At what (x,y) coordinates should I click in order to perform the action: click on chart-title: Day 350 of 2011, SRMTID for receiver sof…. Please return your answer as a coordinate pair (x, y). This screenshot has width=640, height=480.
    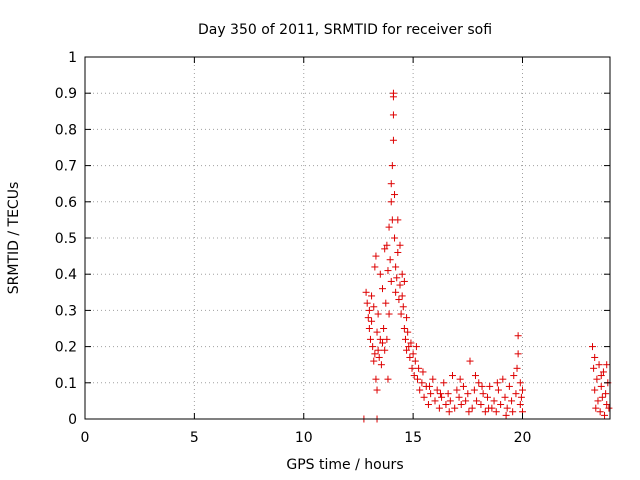
    Looking at the image, I should click on (345, 30).